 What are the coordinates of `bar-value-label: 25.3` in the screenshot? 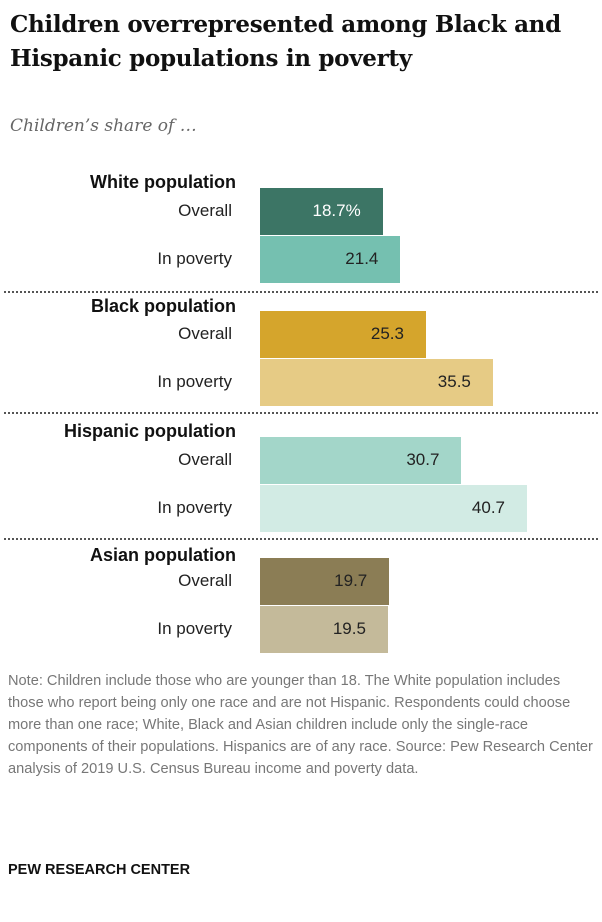 It's located at (387, 333).